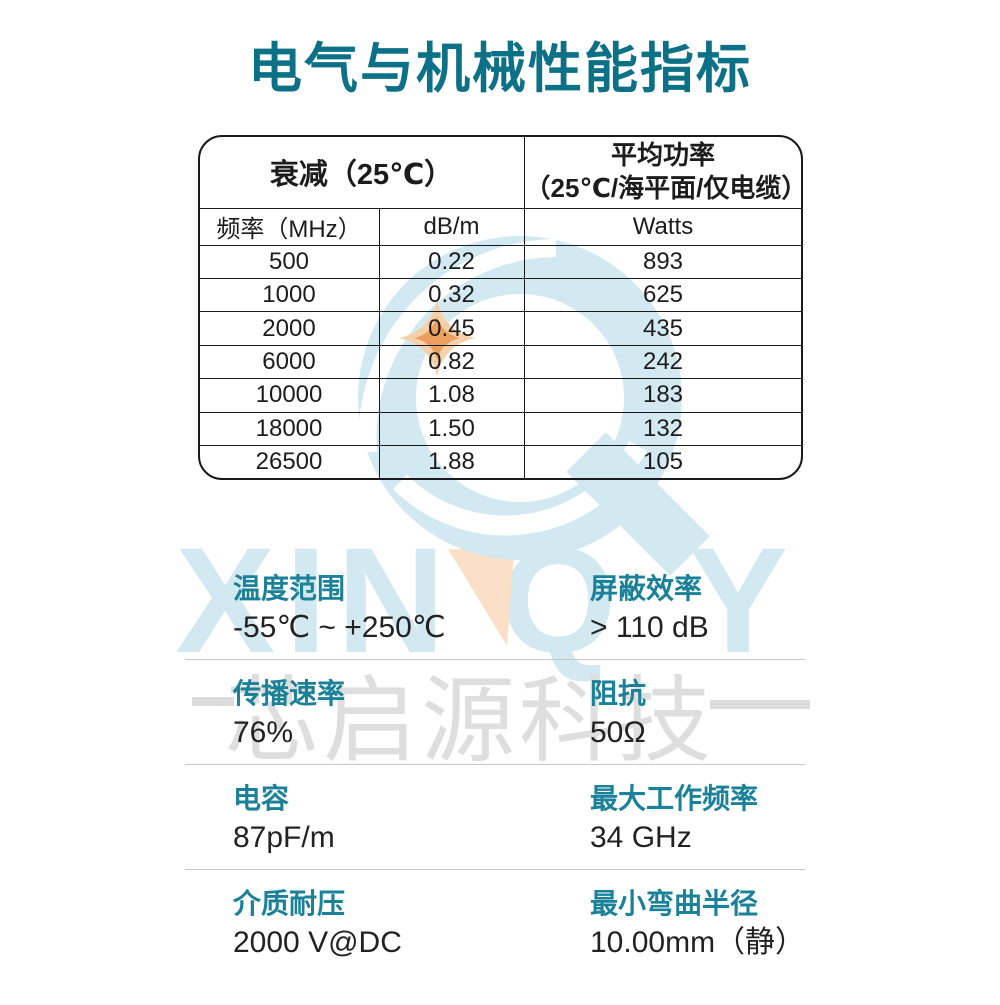  I want to click on spec-value: 34 GHz, so click(641, 837).